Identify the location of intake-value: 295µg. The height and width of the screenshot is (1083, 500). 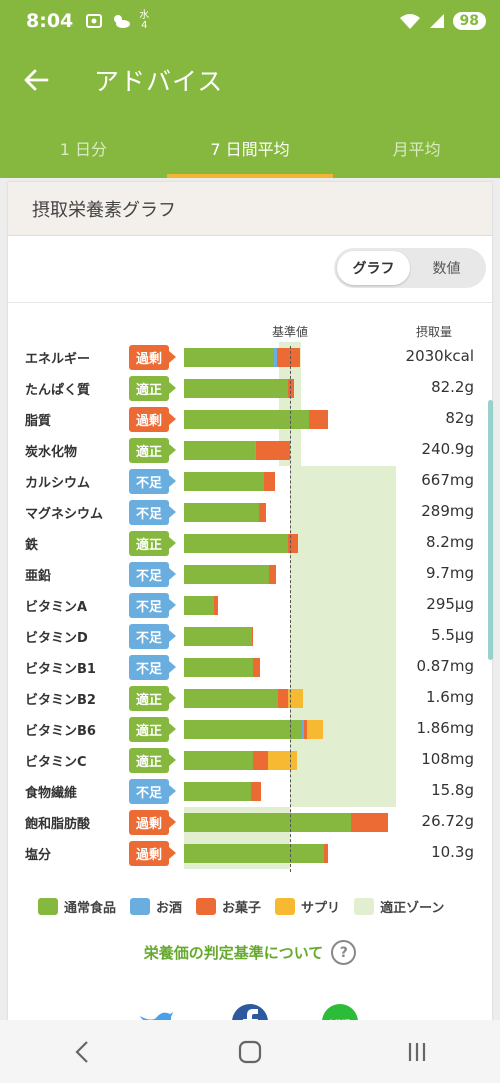
(450, 604).